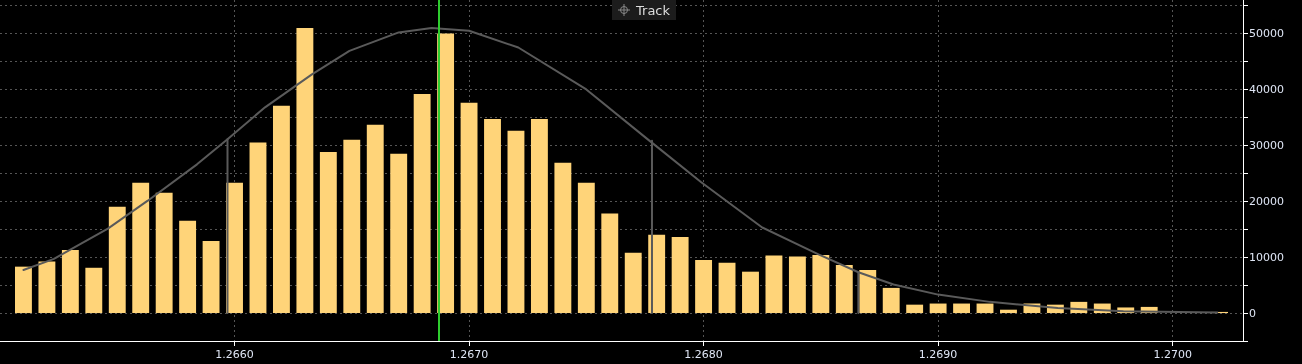  What do you see at coordinates (1266, 201) in the screenshot?
I see `y-tick-label: 20000` at bounding box center [1266, 201].